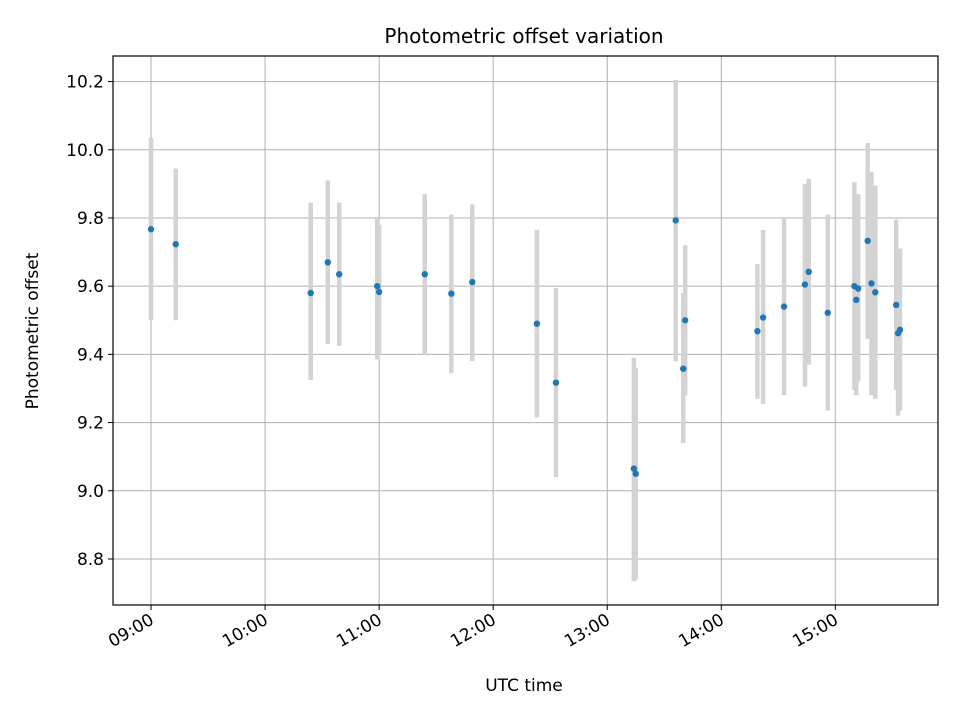  I want to click on x-axis-label: UTC time, so click(524, 686).